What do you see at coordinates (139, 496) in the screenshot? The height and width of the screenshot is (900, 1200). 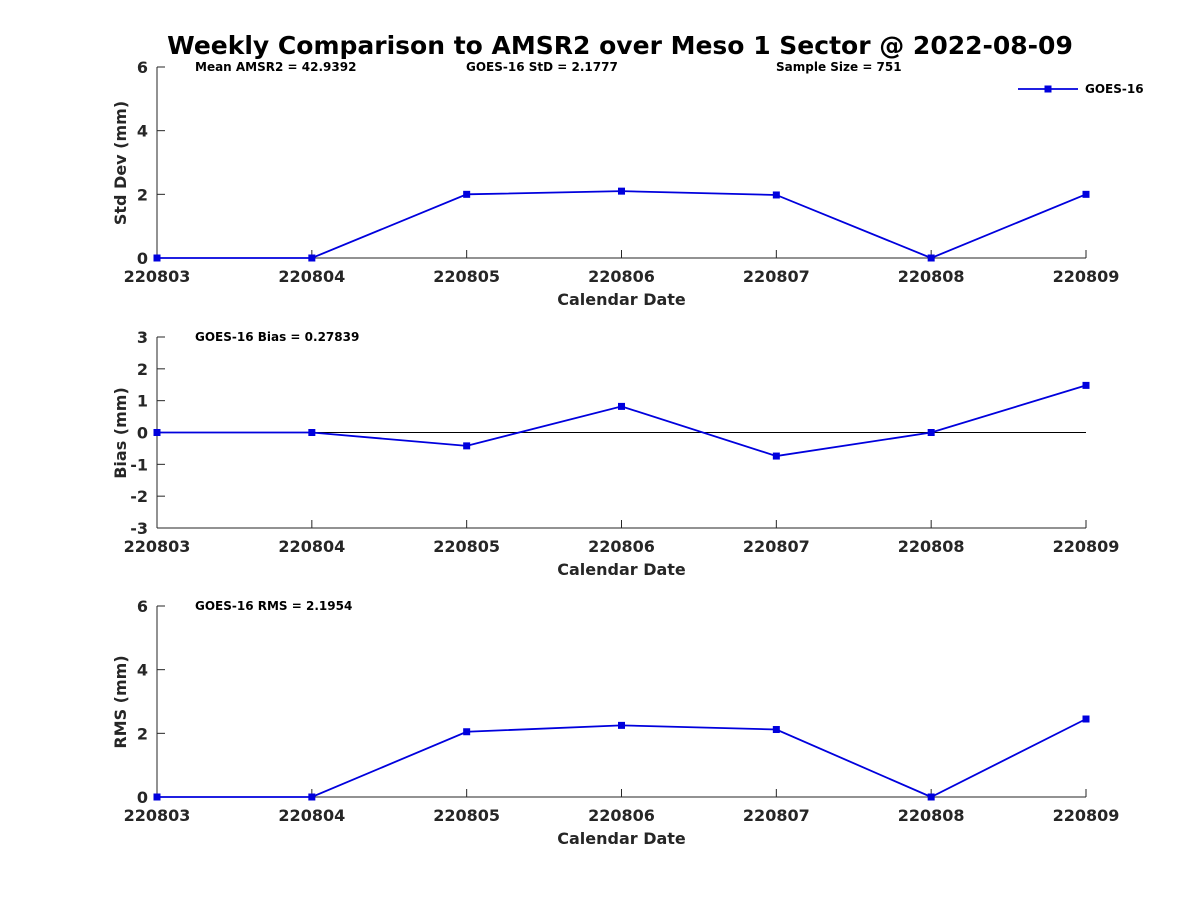 I see `y-tick-label: -2` at bounding box center [139, 496].